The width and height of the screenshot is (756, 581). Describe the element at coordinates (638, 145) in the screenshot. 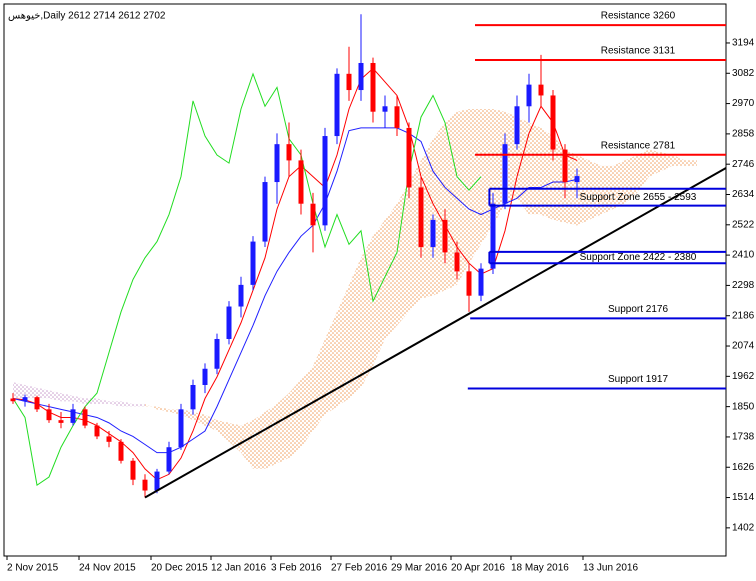

I see `level-label: Resistance 2781` at that location.